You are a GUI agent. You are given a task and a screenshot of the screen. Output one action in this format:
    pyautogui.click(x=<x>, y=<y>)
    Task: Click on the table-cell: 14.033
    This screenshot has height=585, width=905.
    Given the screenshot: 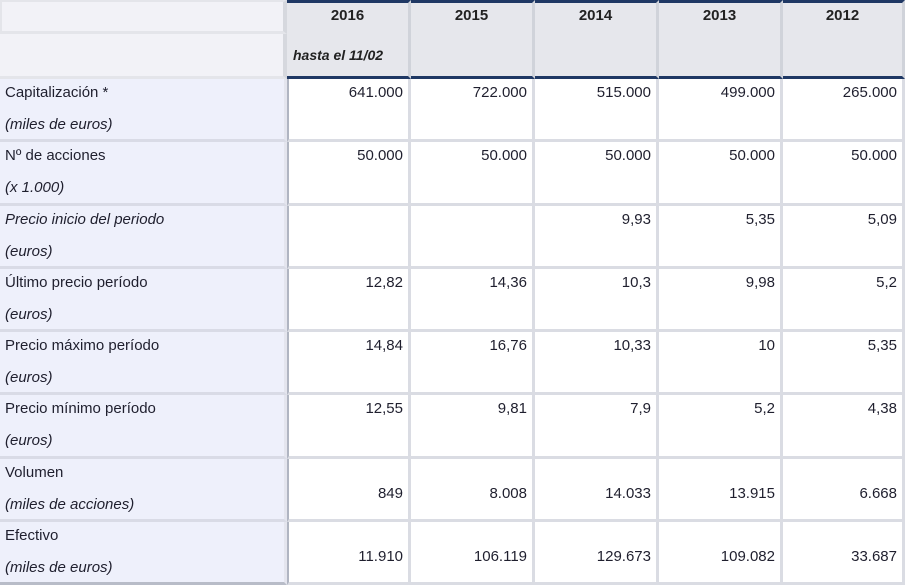 What is the action you would take?
    pyautogui.click(x=597, y=490)
    